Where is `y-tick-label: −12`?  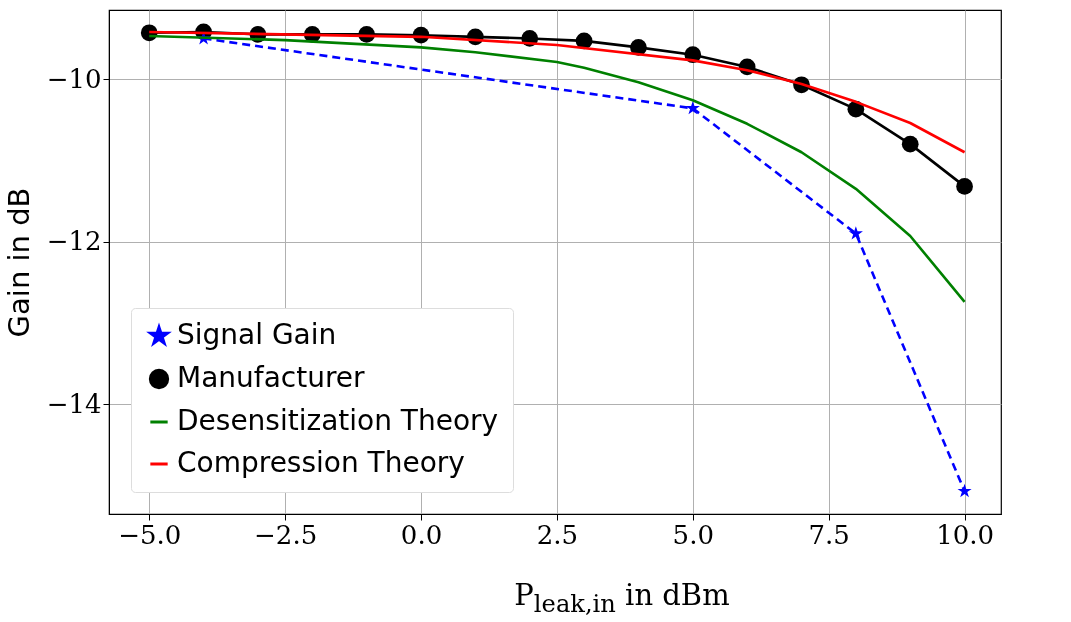 y-tick-label: −12 is located at coordinates (74, 241).